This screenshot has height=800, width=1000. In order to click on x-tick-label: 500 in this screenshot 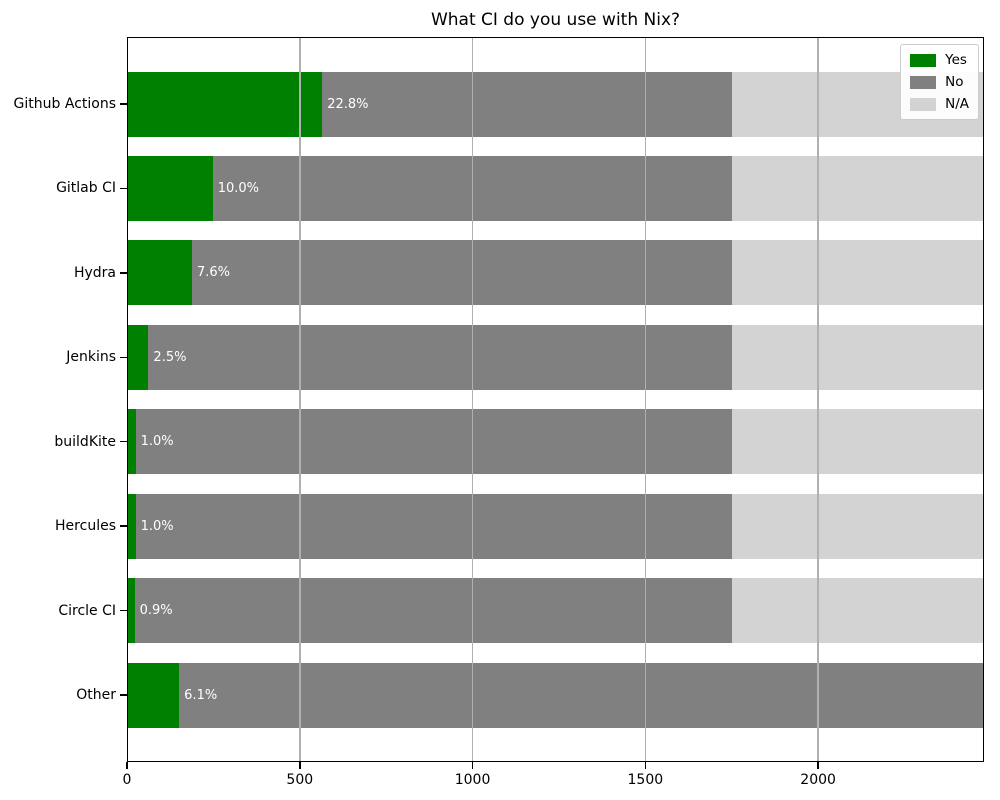, I will do `click(300, 780)`.